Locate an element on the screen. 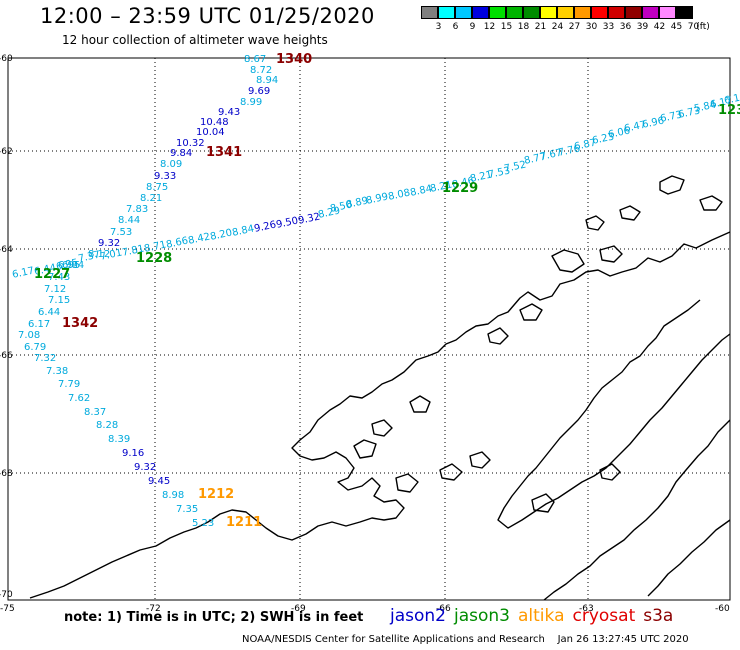 This screenshot has height=650, width=740. wave-height-value: 9.84 is located at coordinates (181, 153).